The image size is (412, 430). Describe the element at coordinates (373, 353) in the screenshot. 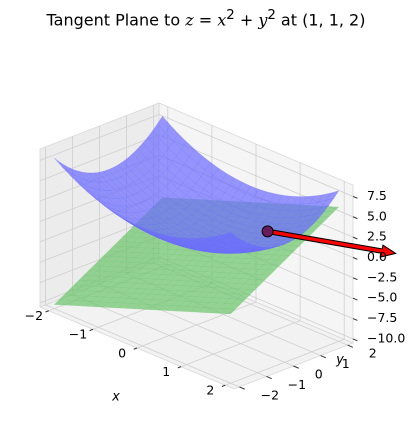

I see `y-tick-label: 2` at that location.